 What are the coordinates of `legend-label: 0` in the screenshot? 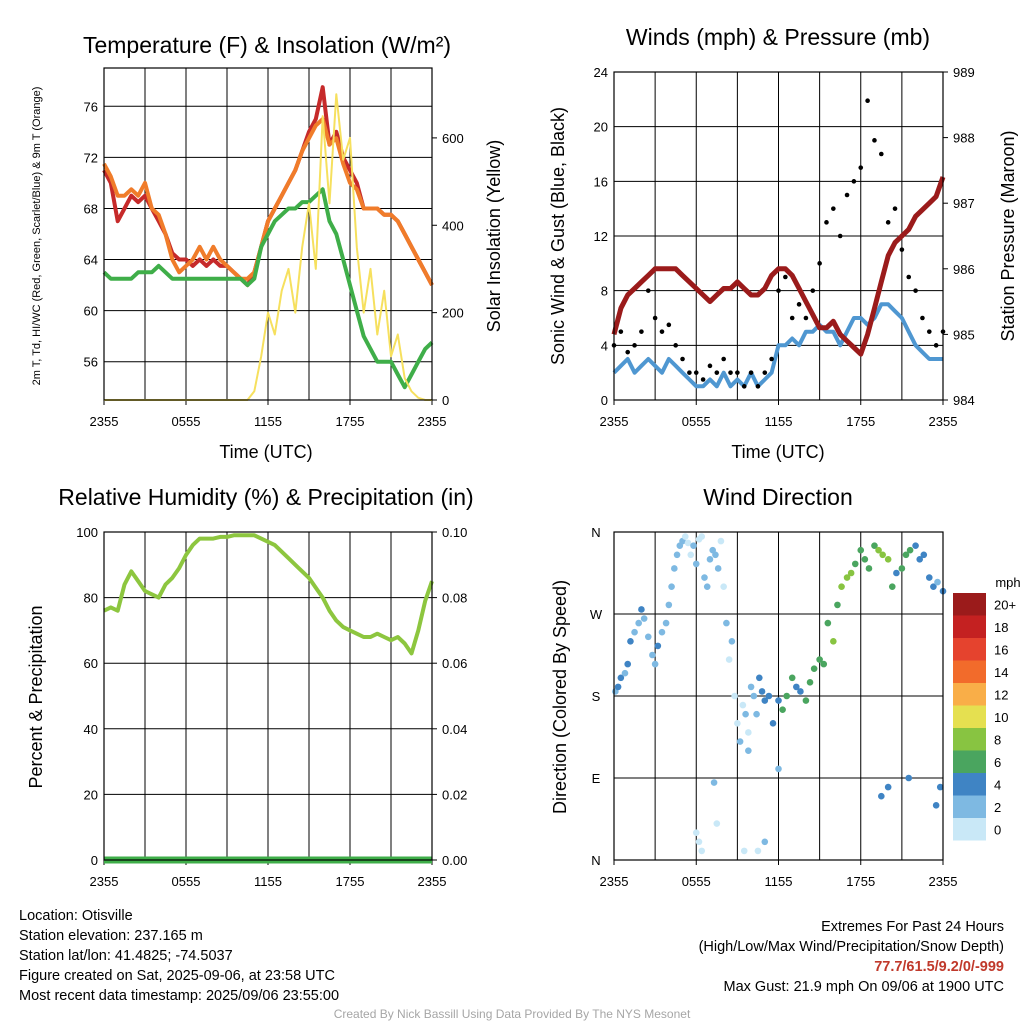 It's located at (997, 829).